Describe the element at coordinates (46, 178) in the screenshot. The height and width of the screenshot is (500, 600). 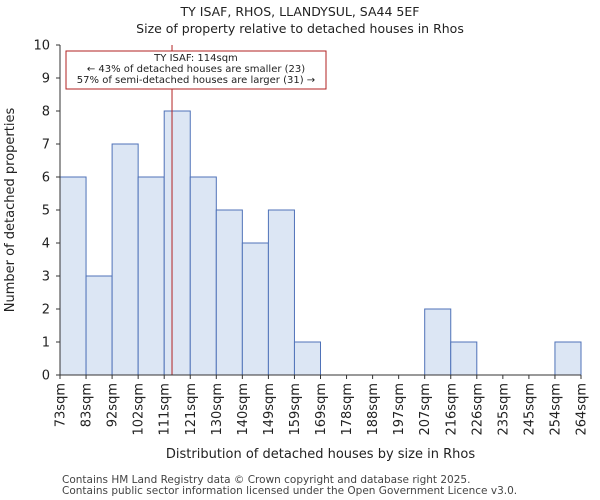
I see `y-tick-label: 6` at that location.